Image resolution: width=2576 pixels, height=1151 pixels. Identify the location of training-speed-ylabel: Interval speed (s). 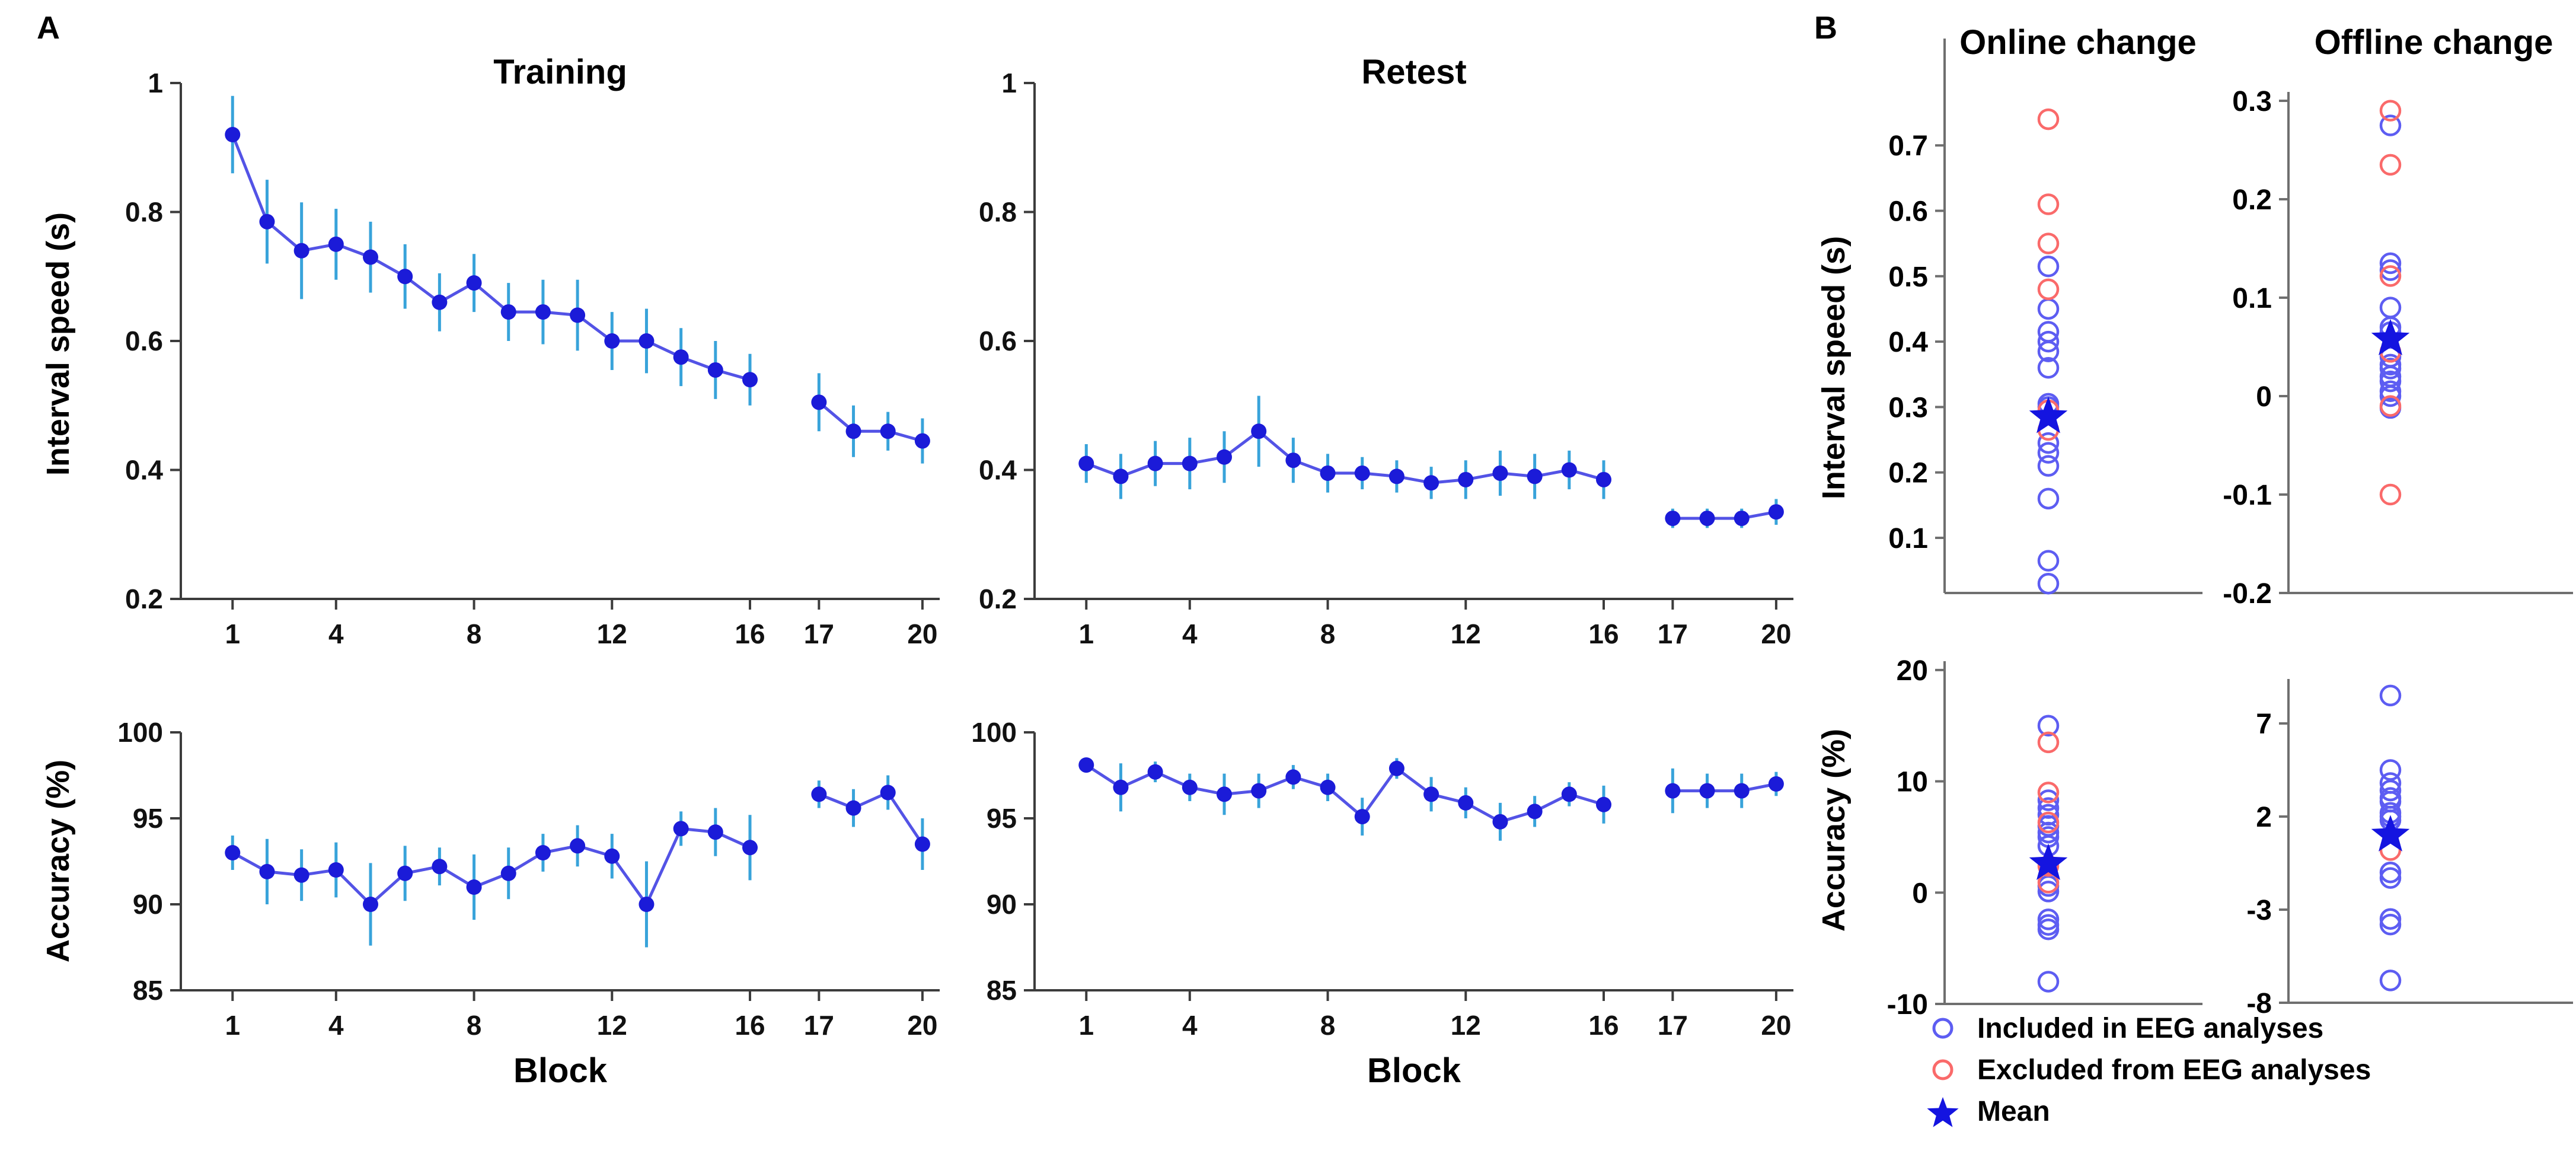
(58, 344).